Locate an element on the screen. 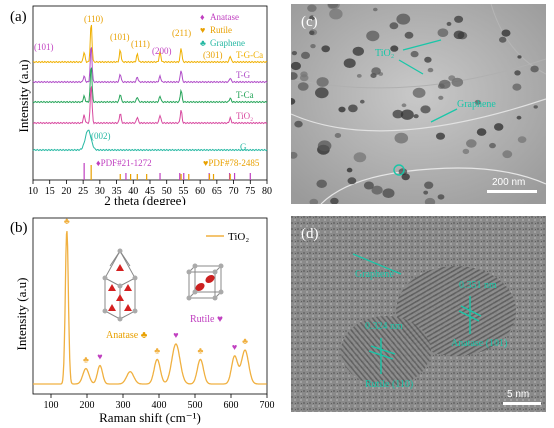  xrd-xtick-label: 50 is located at coordinates (167, 191).